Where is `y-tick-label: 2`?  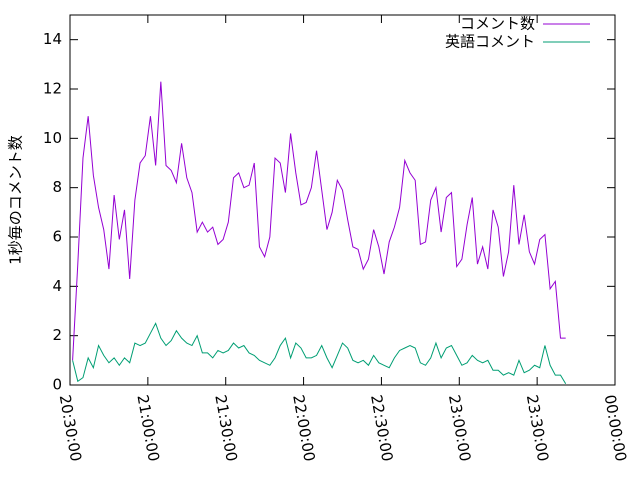 y-tick-label: 2 is located at coordinates (57, 335).